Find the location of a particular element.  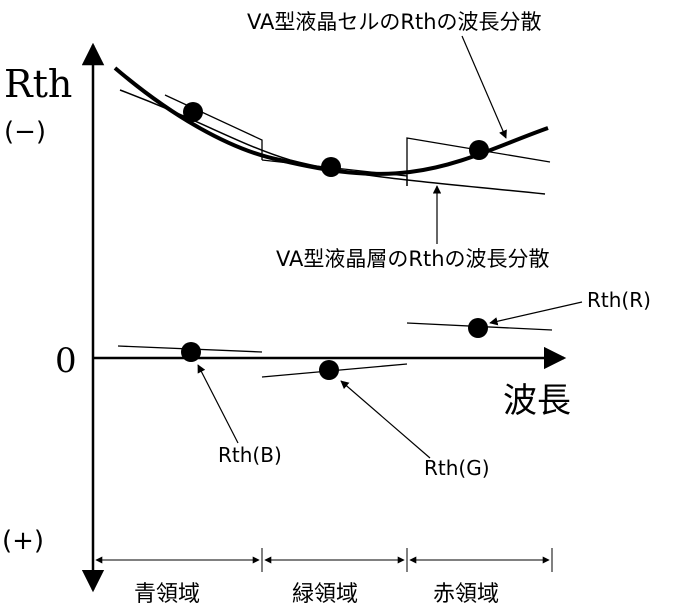

cell-point-red is located at coordinates (479, 150).